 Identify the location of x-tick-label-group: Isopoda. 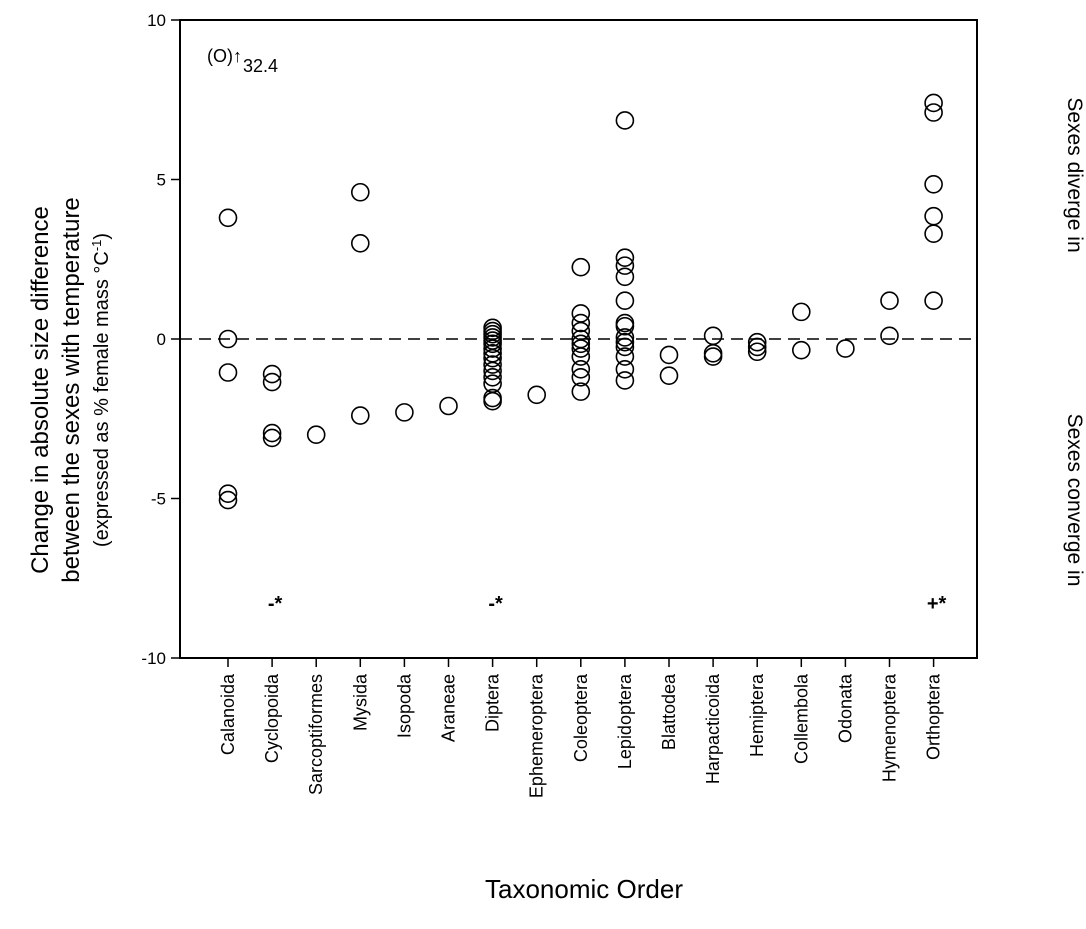
(404, 705).